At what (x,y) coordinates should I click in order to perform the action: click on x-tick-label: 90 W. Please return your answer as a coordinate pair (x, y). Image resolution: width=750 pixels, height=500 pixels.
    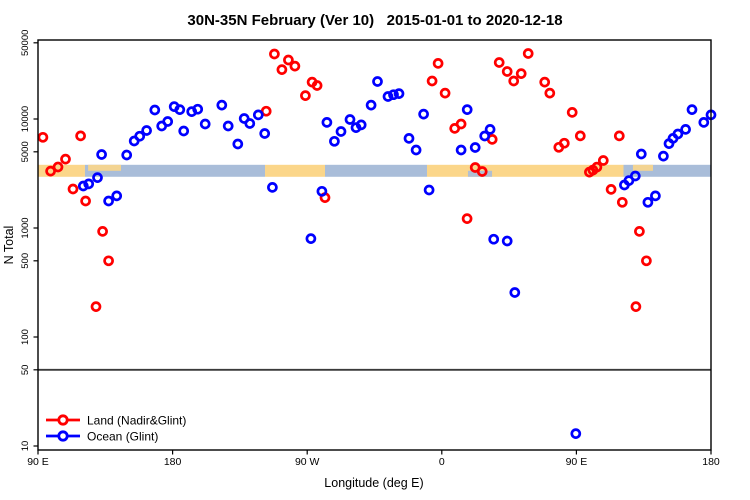
    Looking at the image, I should click on (307, 462).